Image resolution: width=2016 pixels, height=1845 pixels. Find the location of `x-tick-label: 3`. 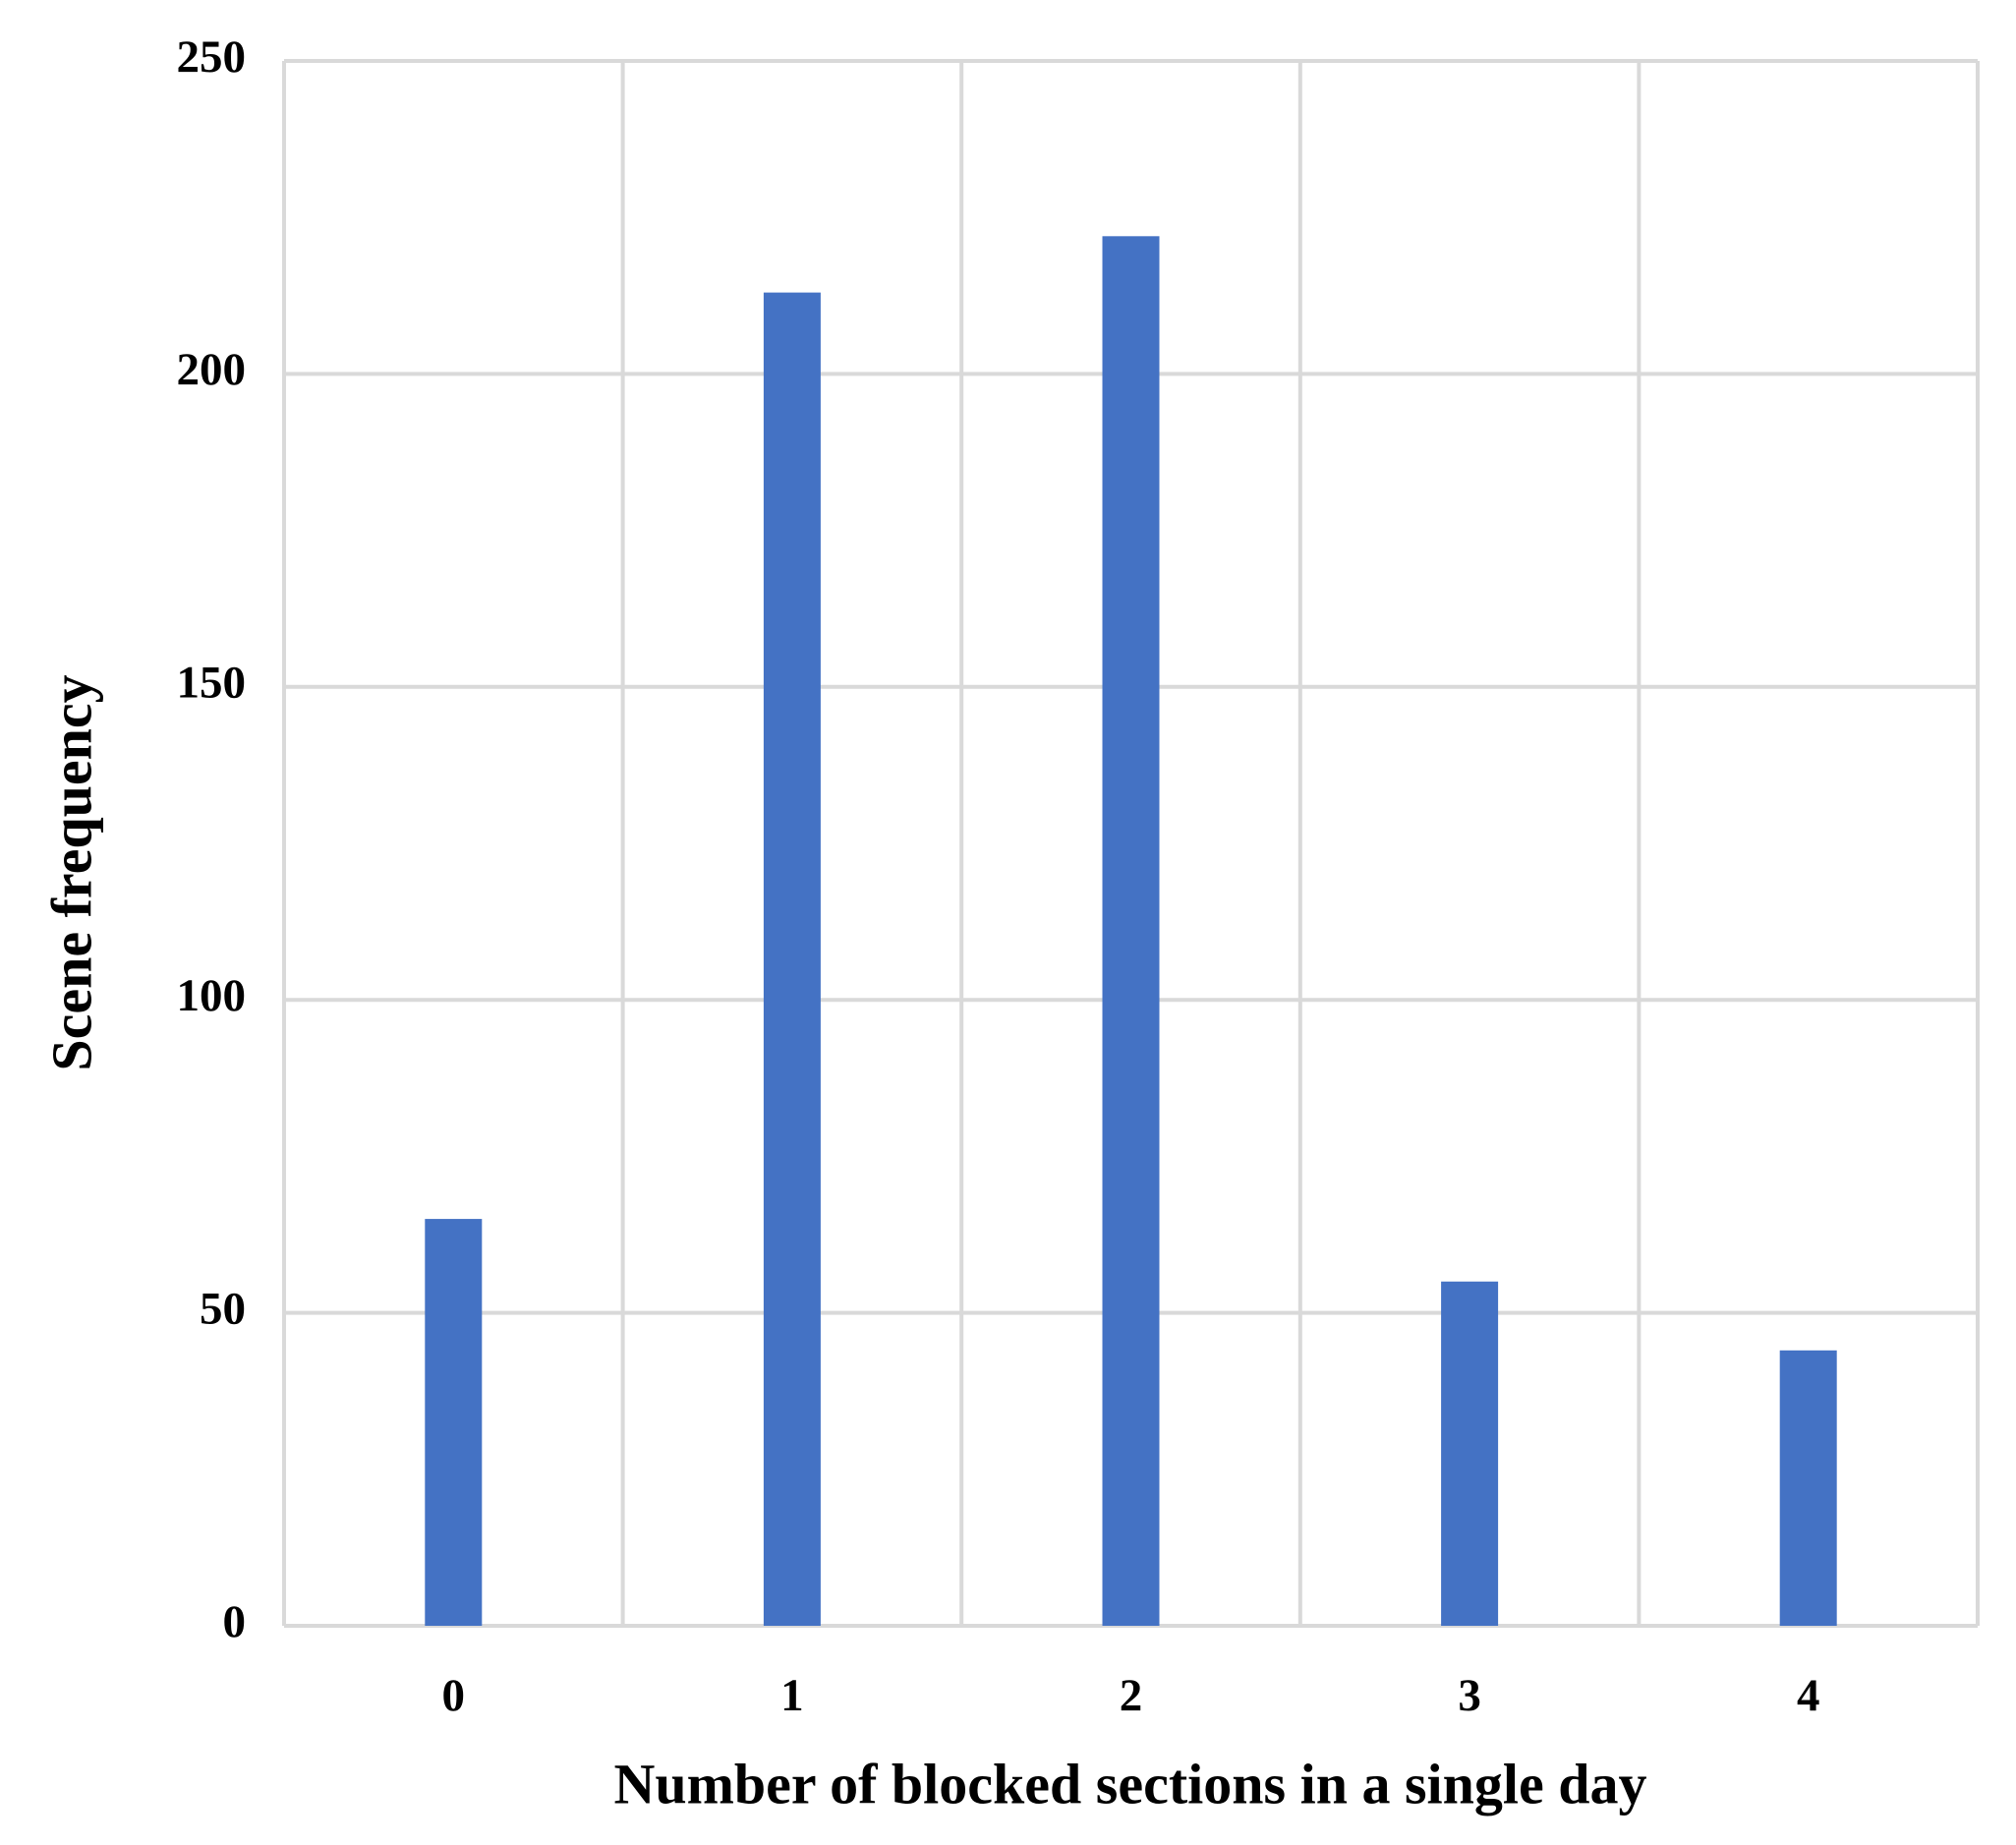

x-tick-label: 3 is located at coordinates (1469, 1695).